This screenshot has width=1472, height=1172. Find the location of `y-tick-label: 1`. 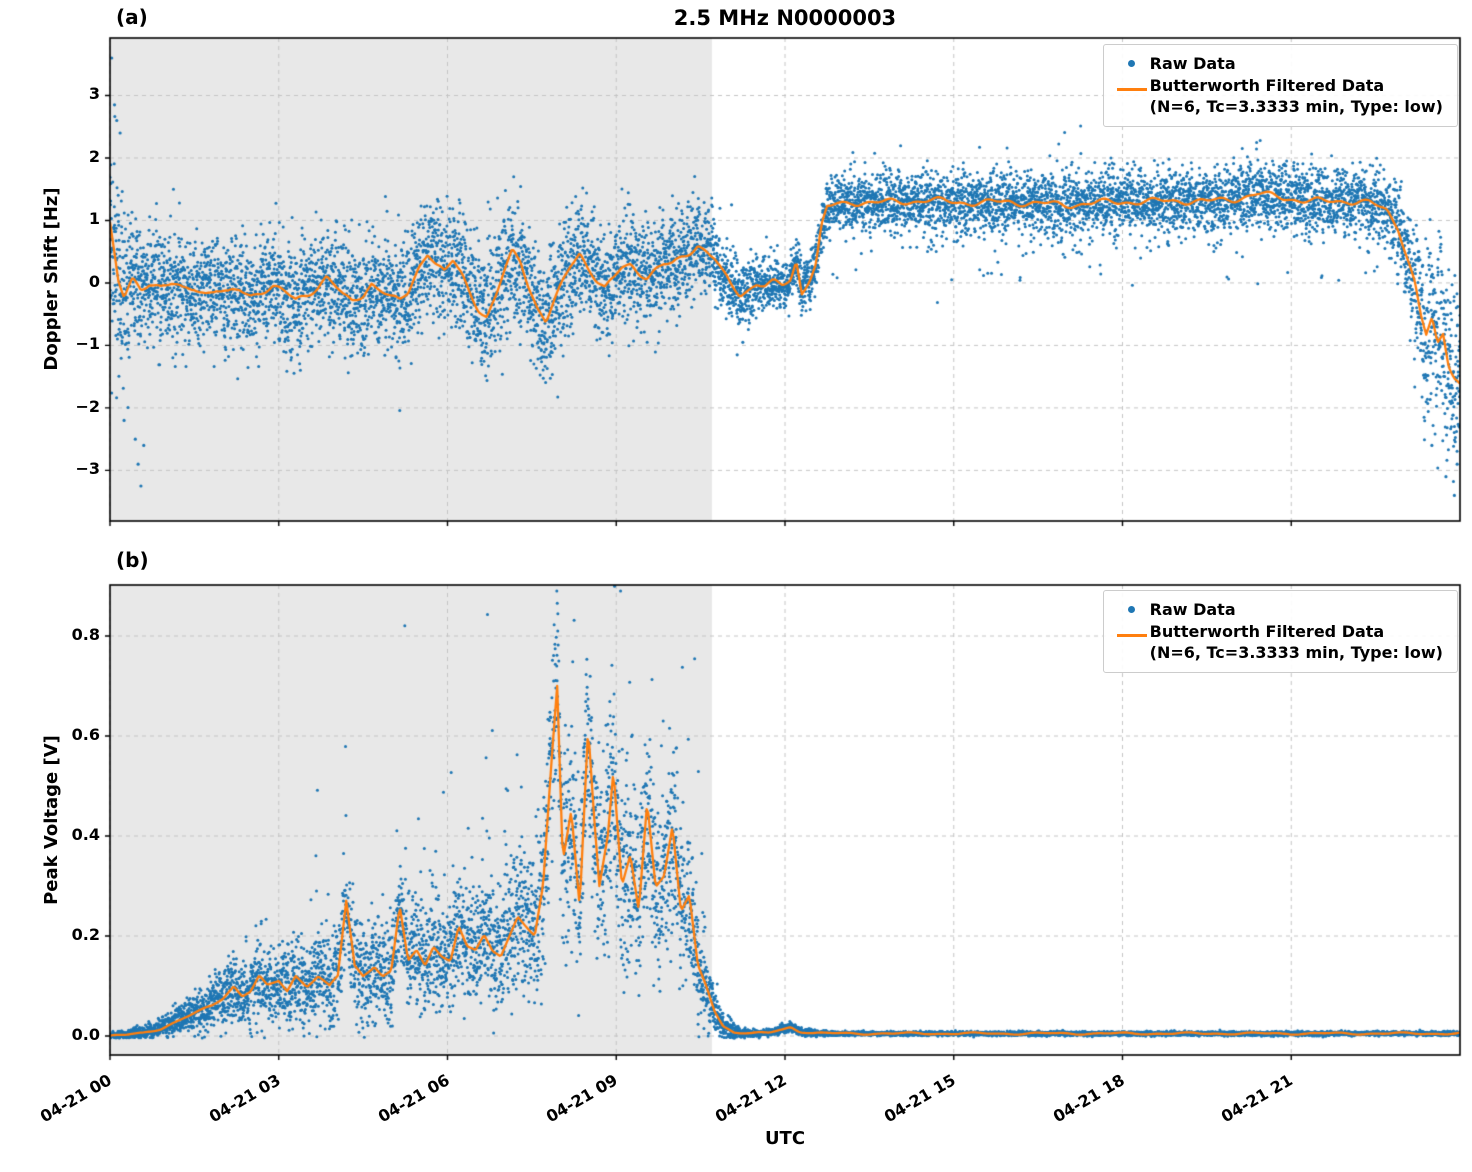

y-tick-label: 1 is located at coordinates (94, 219).